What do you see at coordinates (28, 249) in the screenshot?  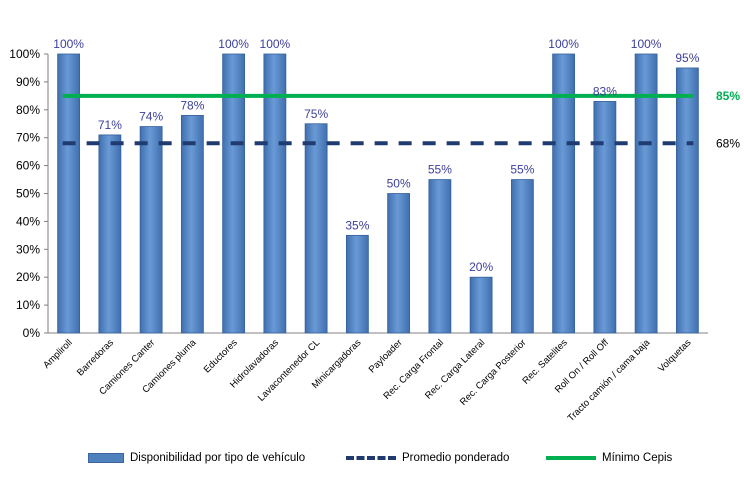 I see `y-tick-label: 30%` at bounding box center [28, 249].